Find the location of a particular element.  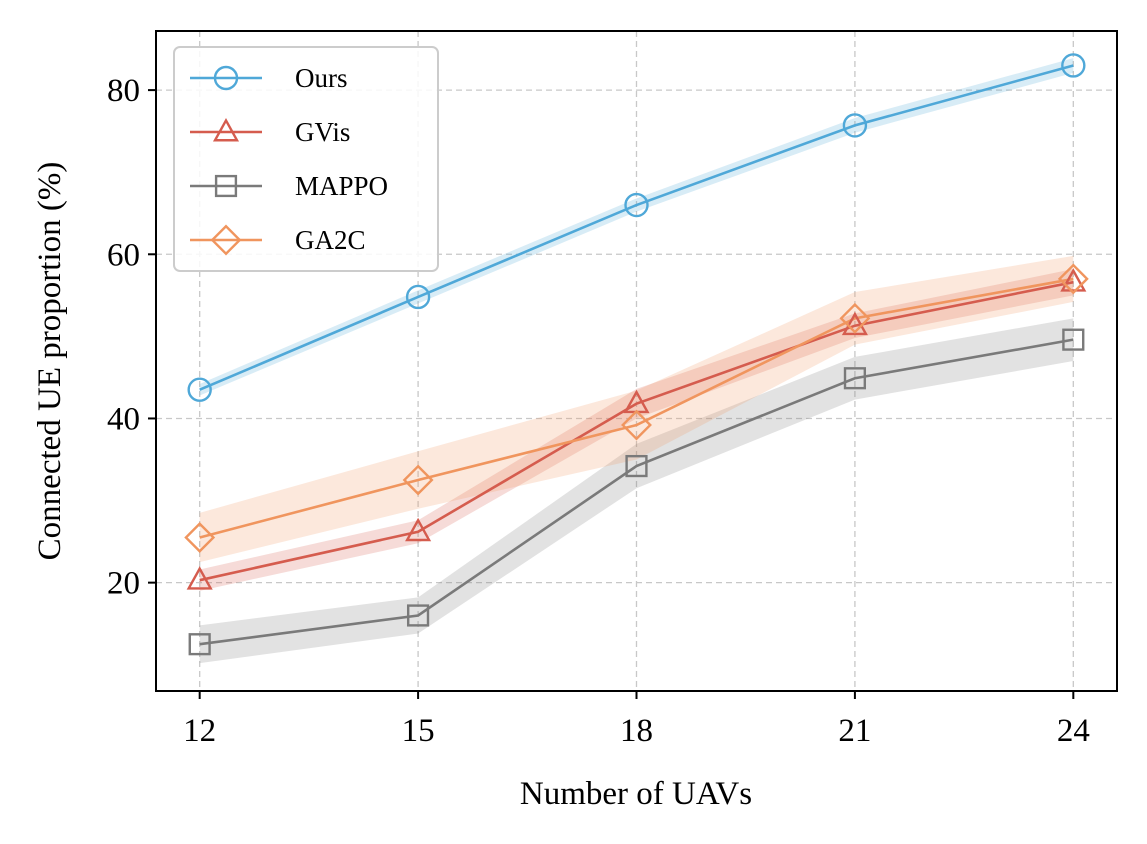

x-axis-label: Number of UAVs is located at coordinates (636, 794).